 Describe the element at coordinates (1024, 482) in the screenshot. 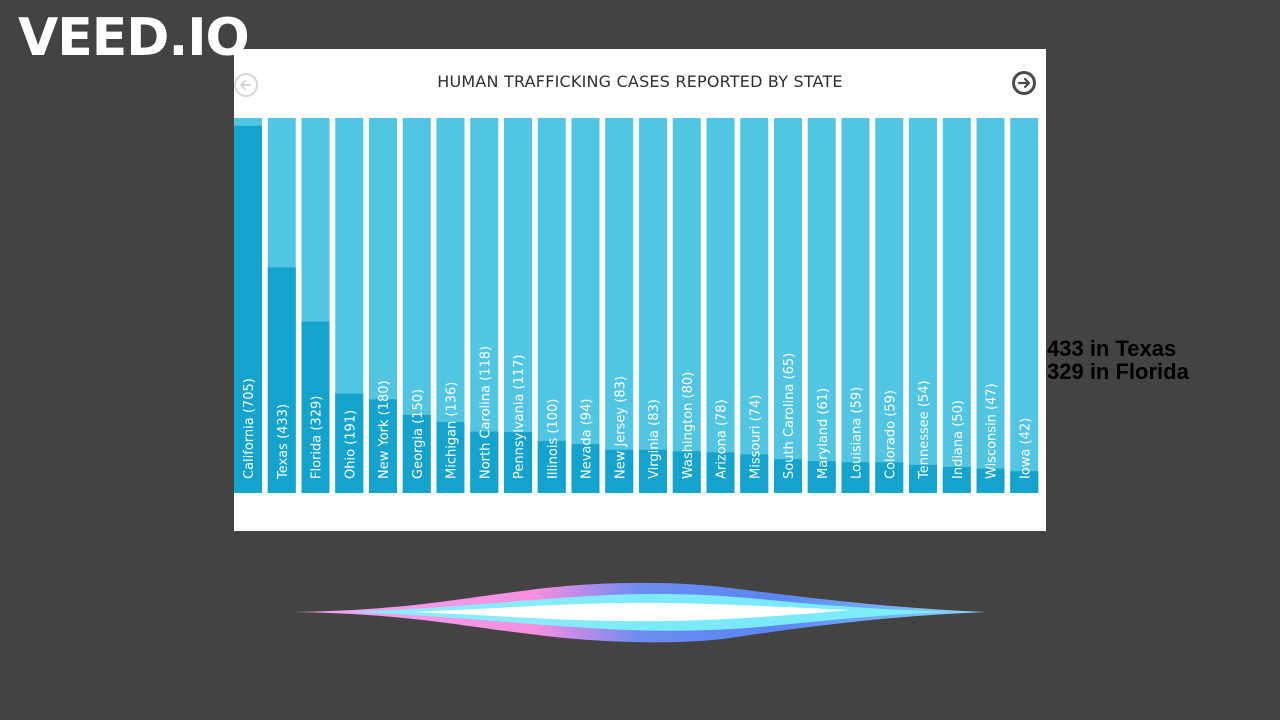

I see `bar-iowa` at that location.